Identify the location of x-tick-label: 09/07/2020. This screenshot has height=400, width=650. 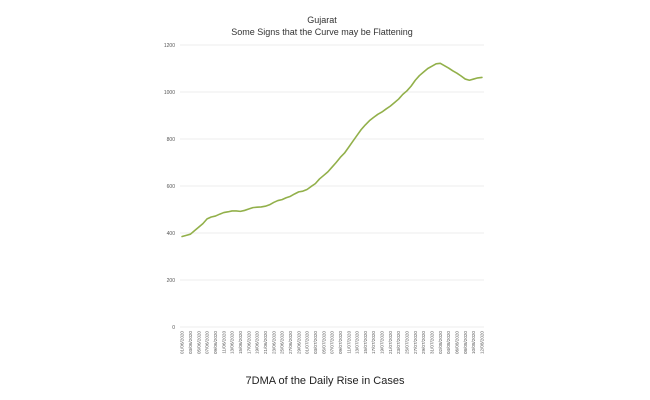
(340, 342).